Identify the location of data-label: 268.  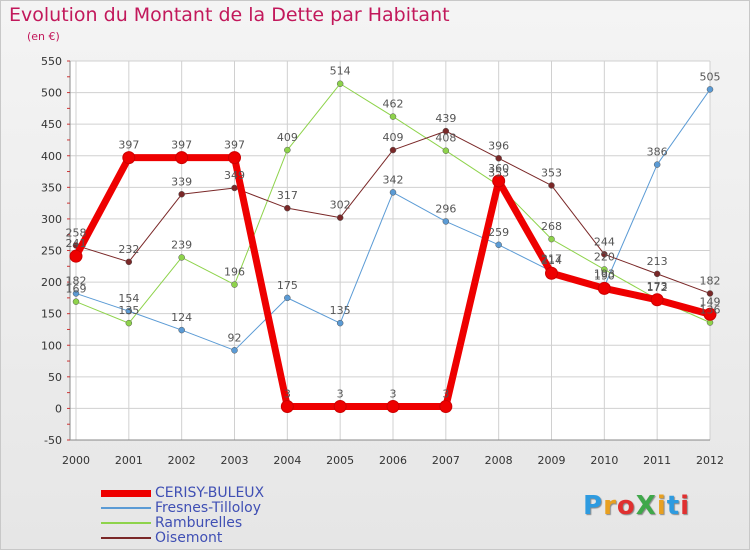
(551, 226).